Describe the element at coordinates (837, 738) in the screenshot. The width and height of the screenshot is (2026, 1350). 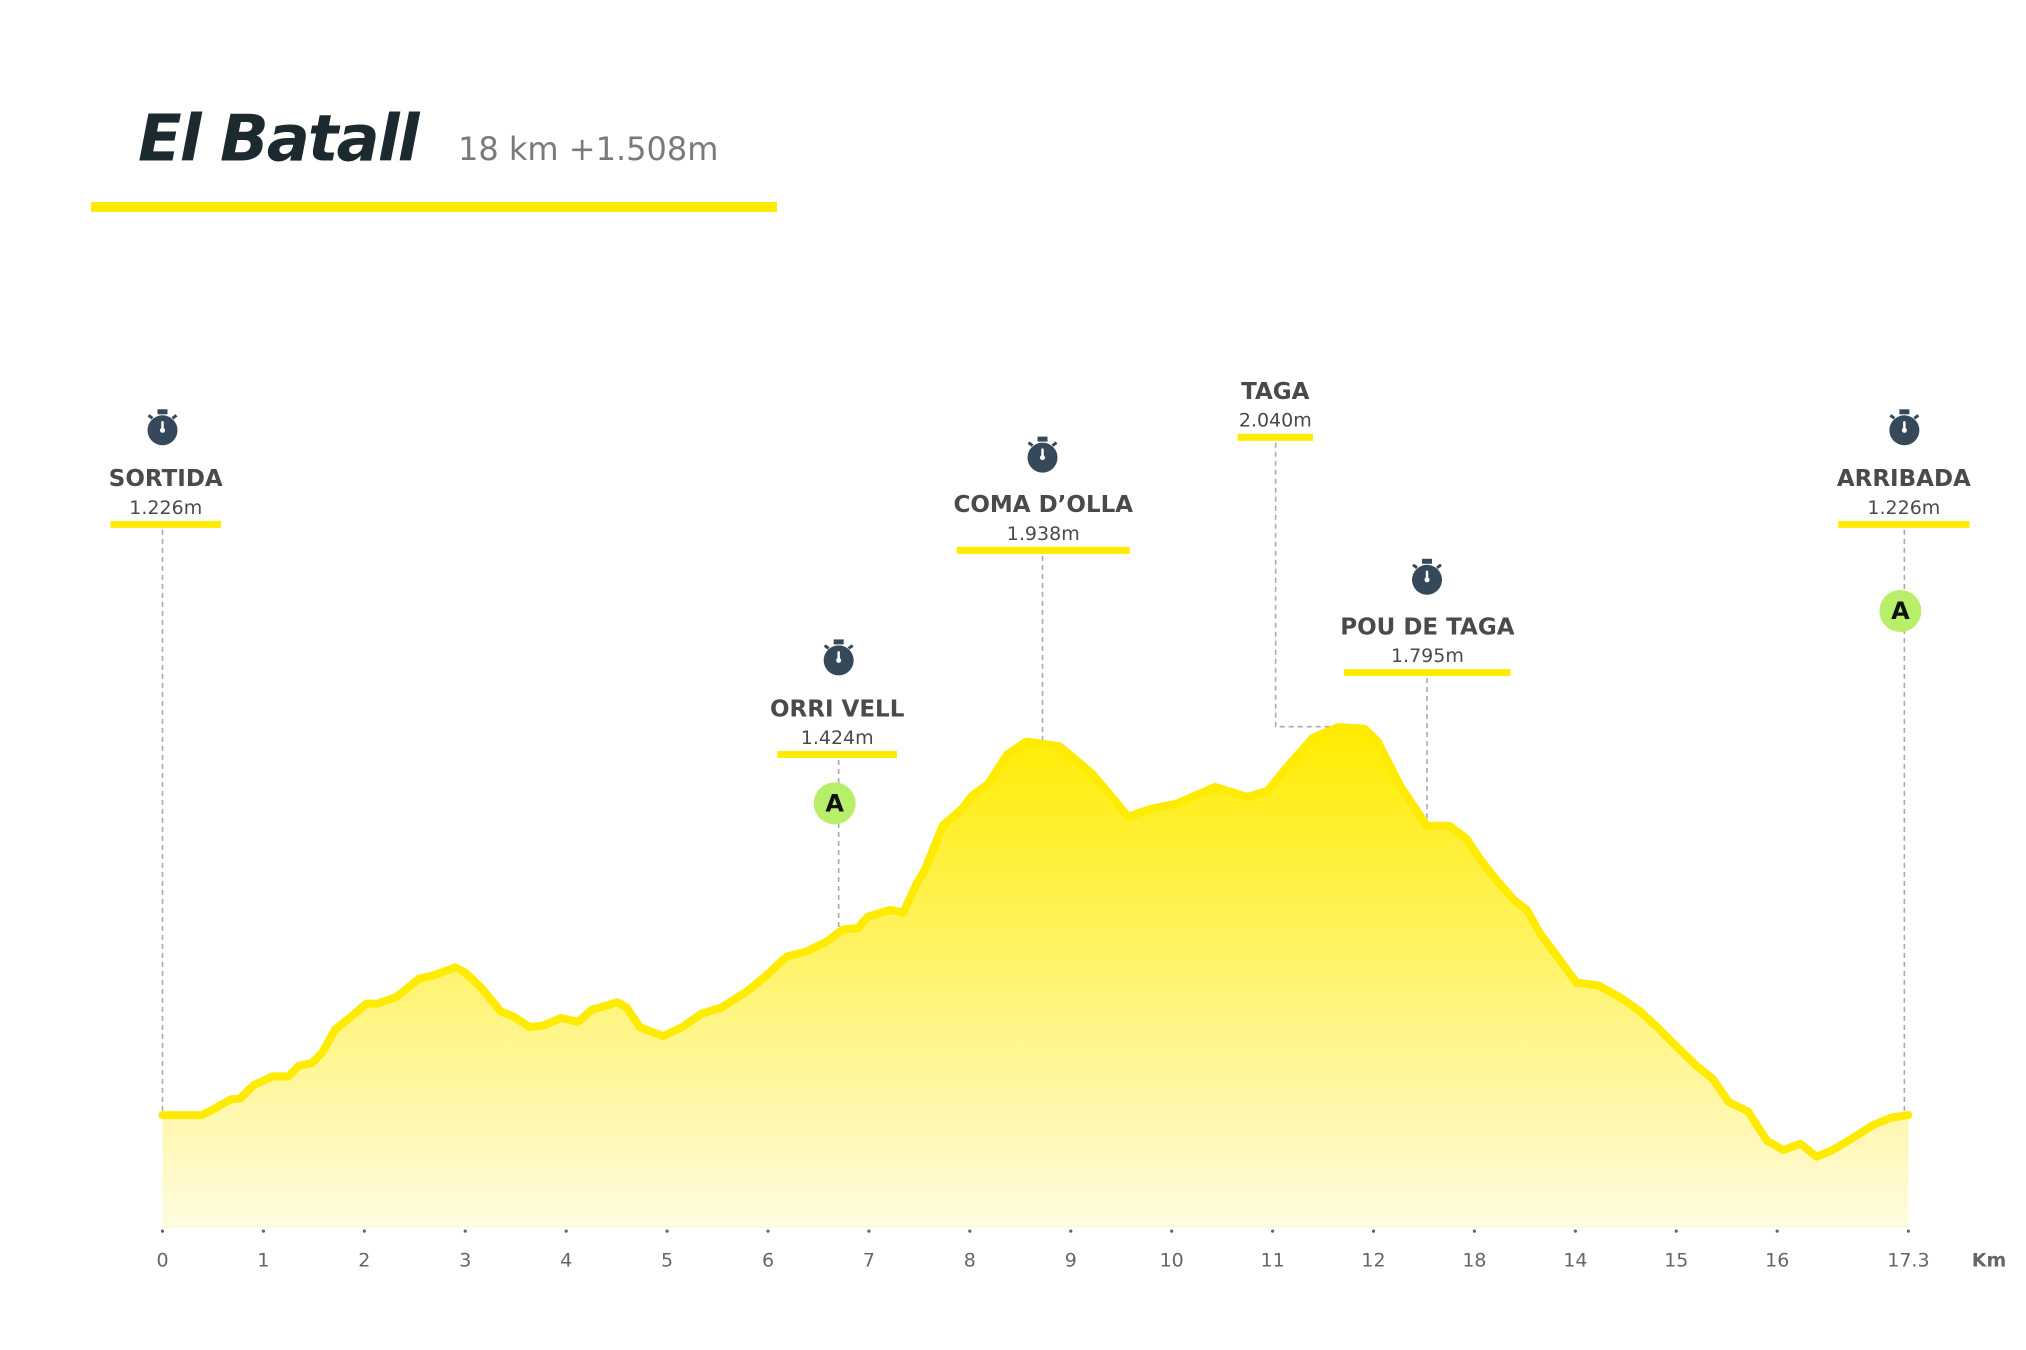
I see `annotation-elevation: 1.424m` at that location.